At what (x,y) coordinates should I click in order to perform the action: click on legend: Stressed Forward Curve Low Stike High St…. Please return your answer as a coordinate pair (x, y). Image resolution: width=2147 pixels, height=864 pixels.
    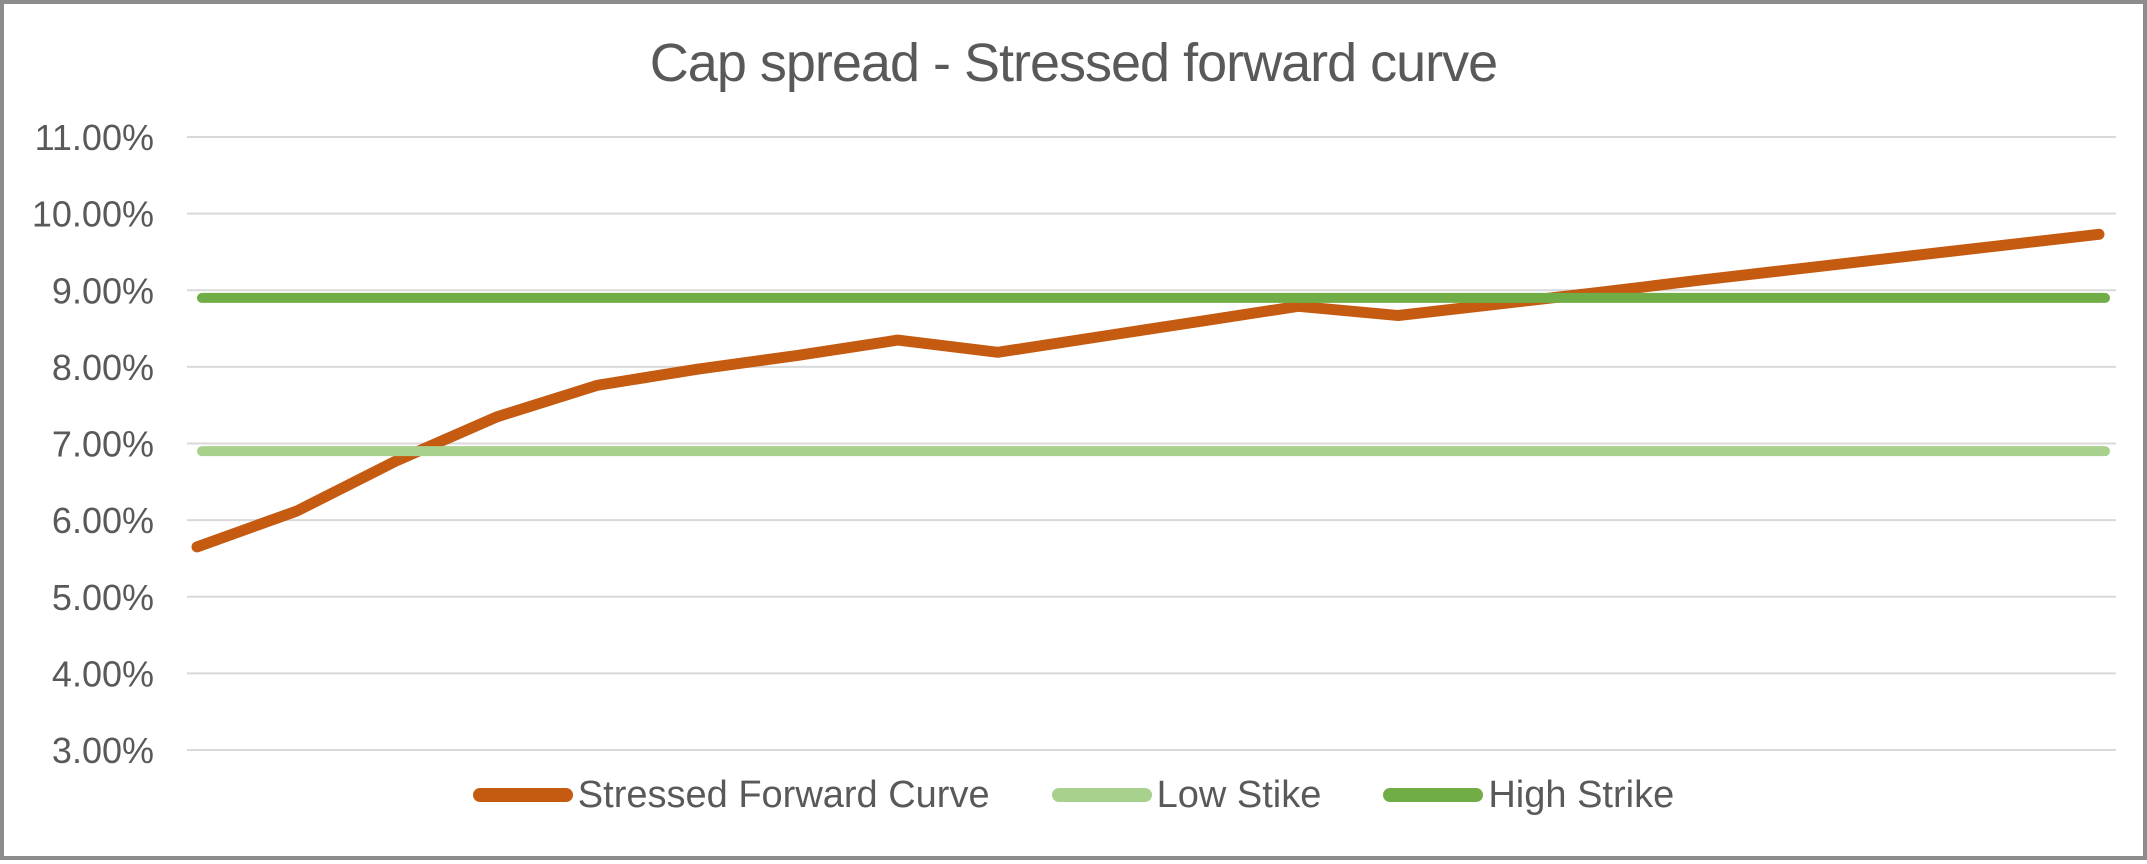
    Looking at the image, I should click on (1073, 795).